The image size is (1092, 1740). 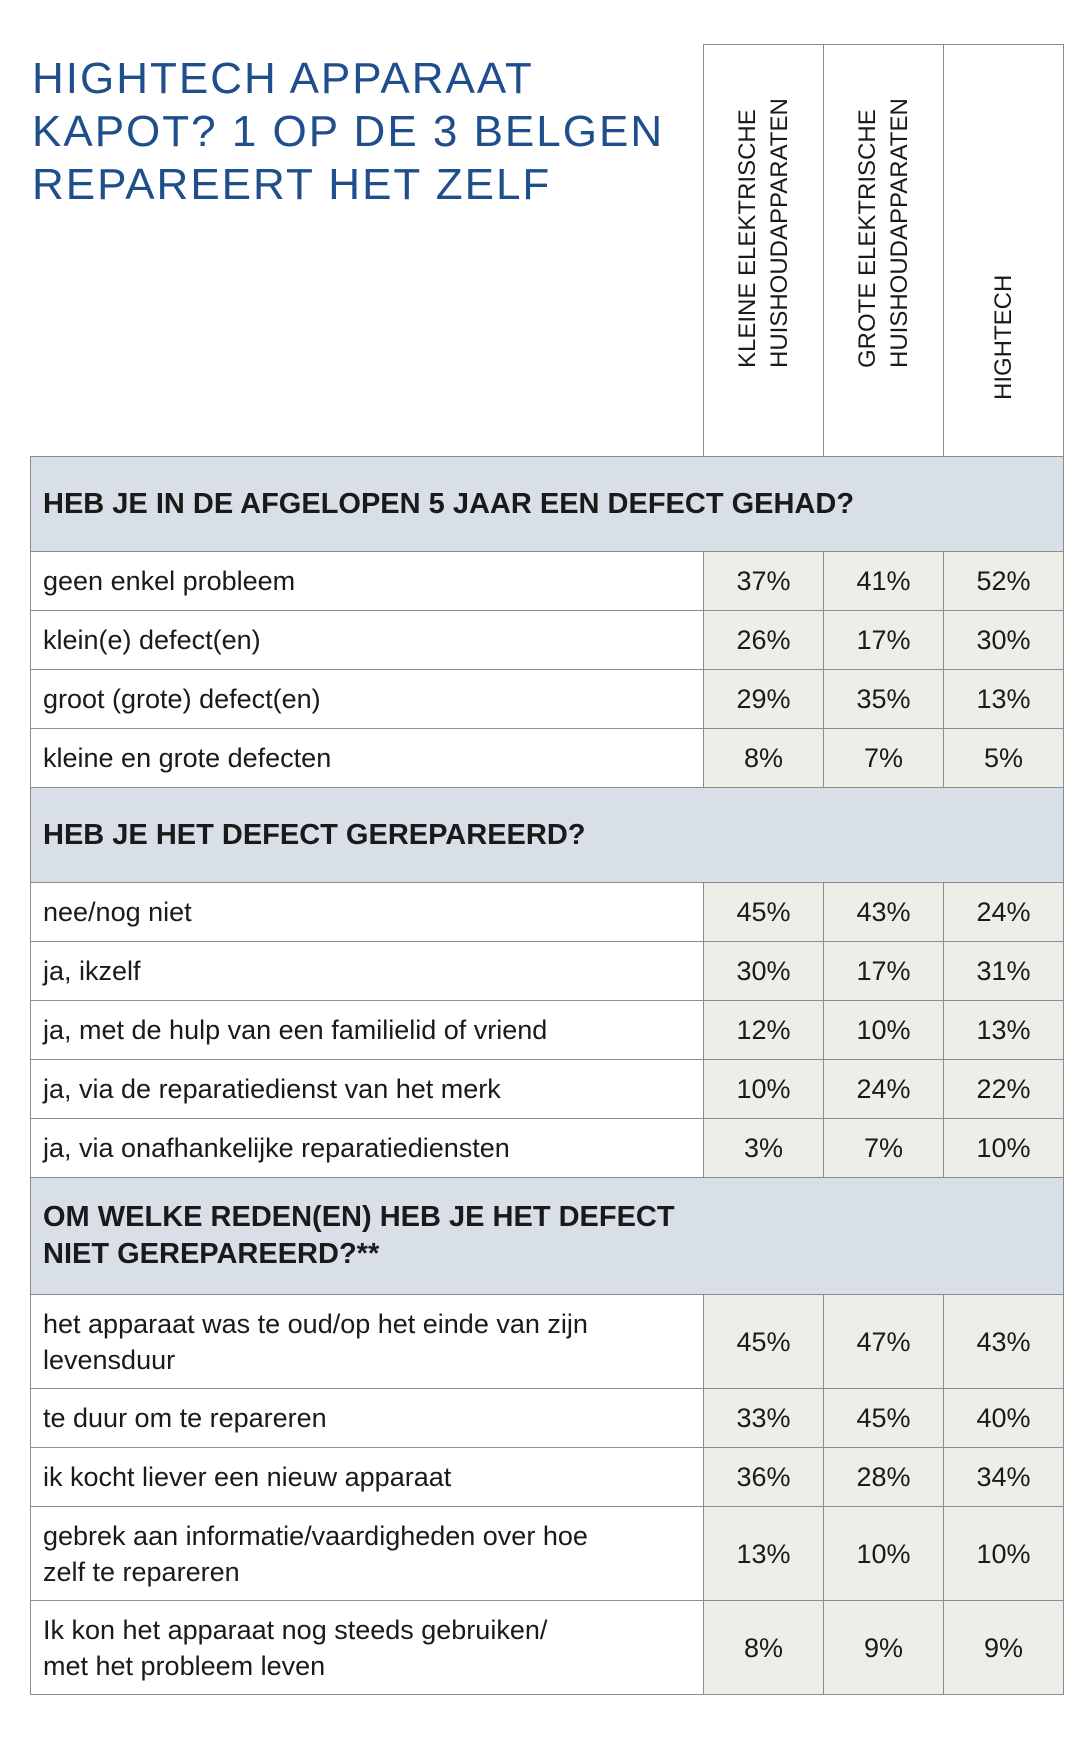 I want to click on row-label: ja, via de reparatiedienst van het merk, so click(x=367, y=1089).